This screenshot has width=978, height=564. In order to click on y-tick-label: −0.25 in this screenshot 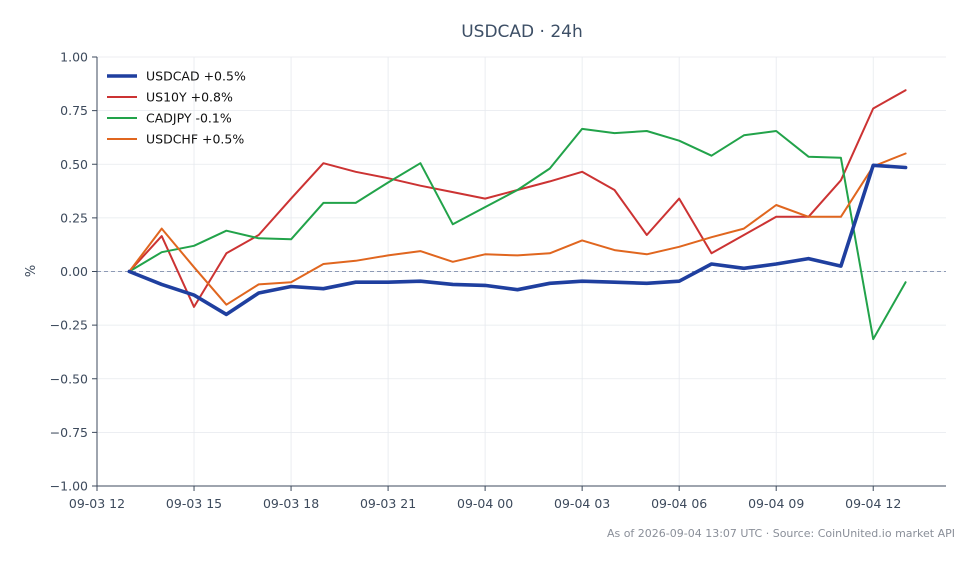, I will do `click(69, 325)`.